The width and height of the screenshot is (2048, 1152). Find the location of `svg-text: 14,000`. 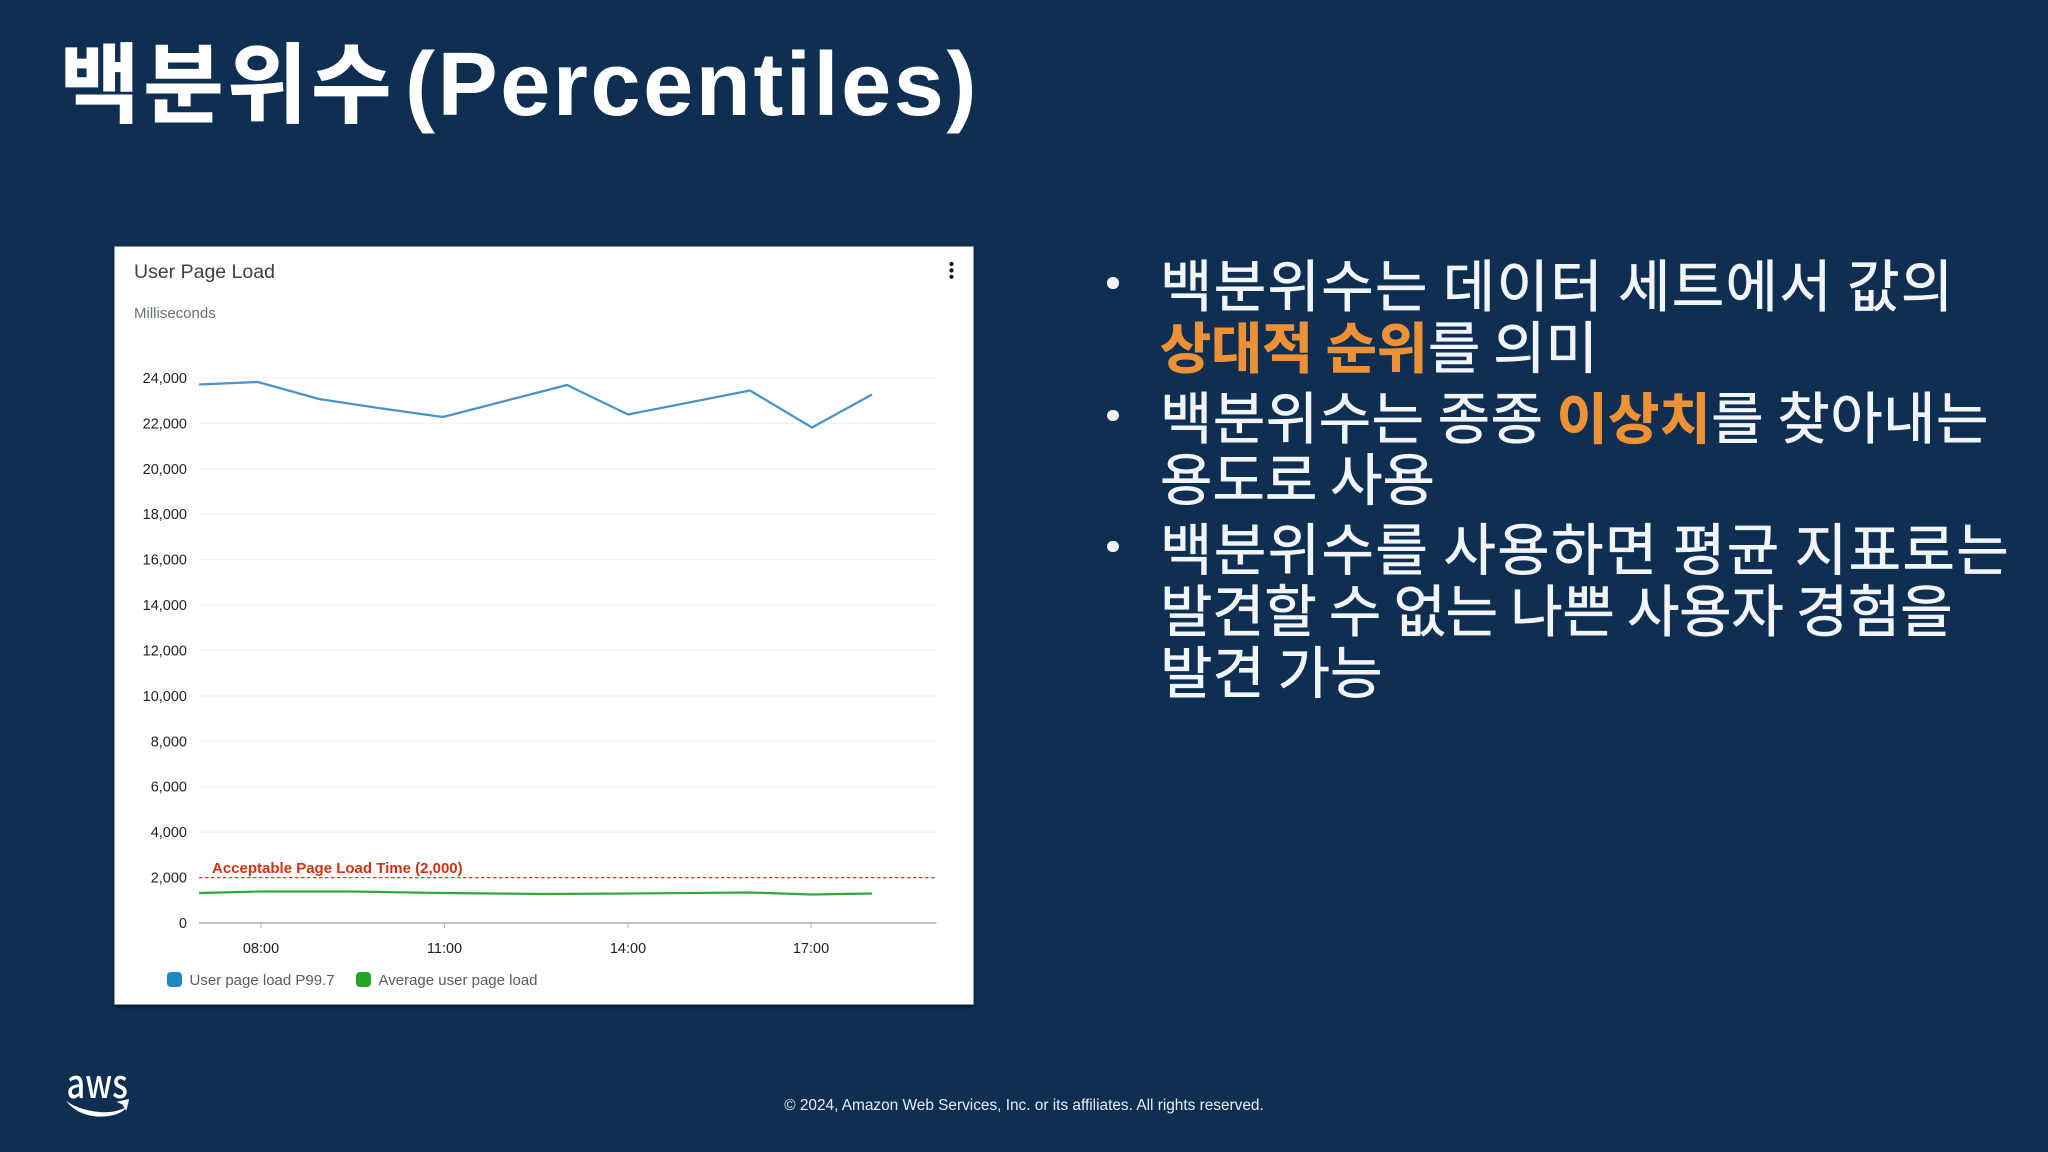

svg-text: 14,000 is located at coordinates (165, 606).